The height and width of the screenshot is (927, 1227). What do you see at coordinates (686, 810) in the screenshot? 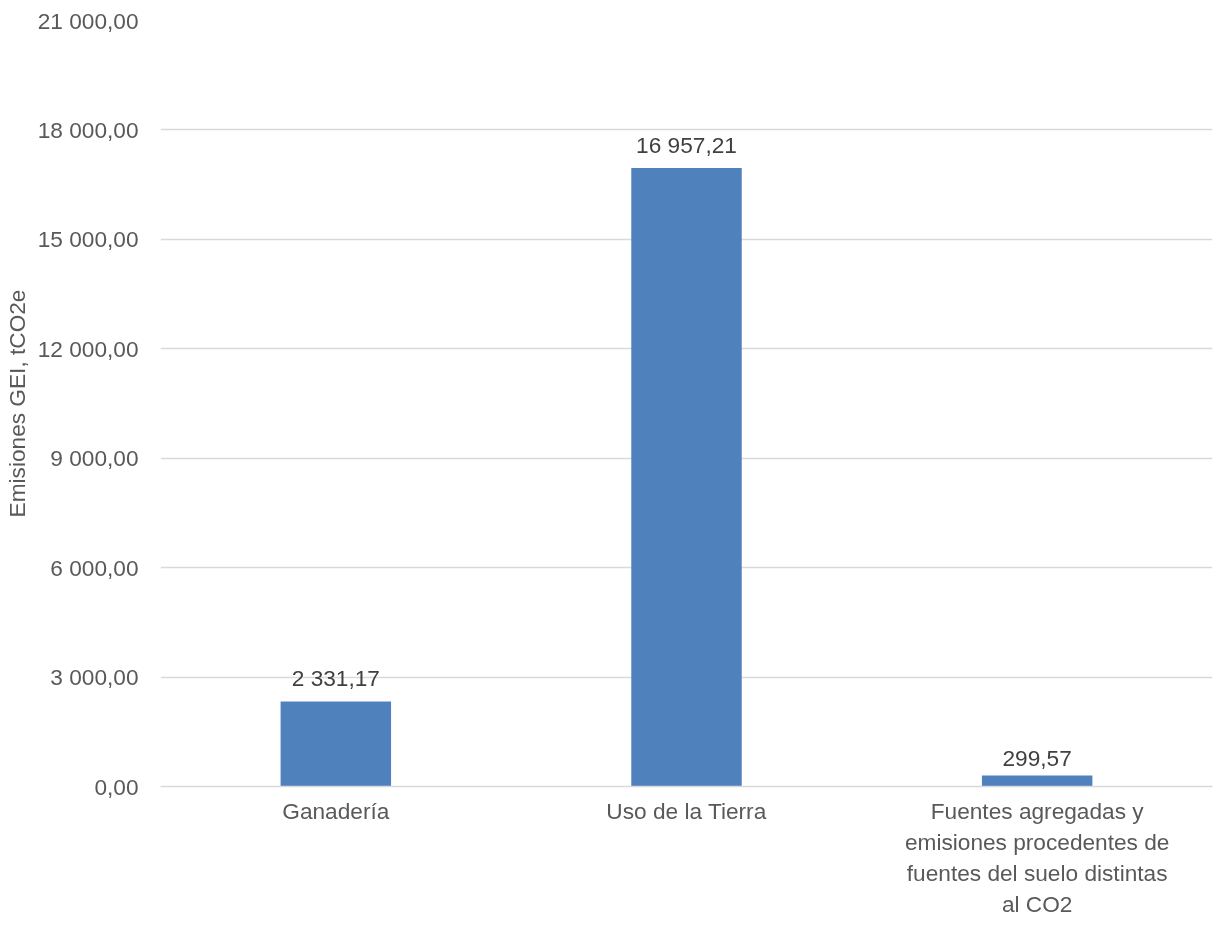
I see `x-tick-label: Uso de la Tierra` at bounding box center [686, 810].